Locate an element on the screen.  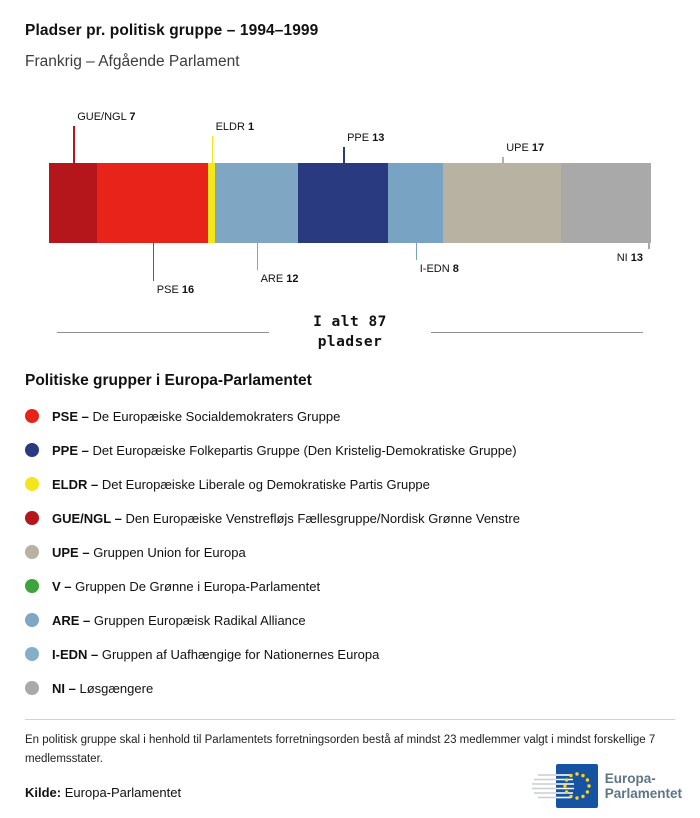
segment-label-are: ARE 12 is located at coordinates (280, 279).